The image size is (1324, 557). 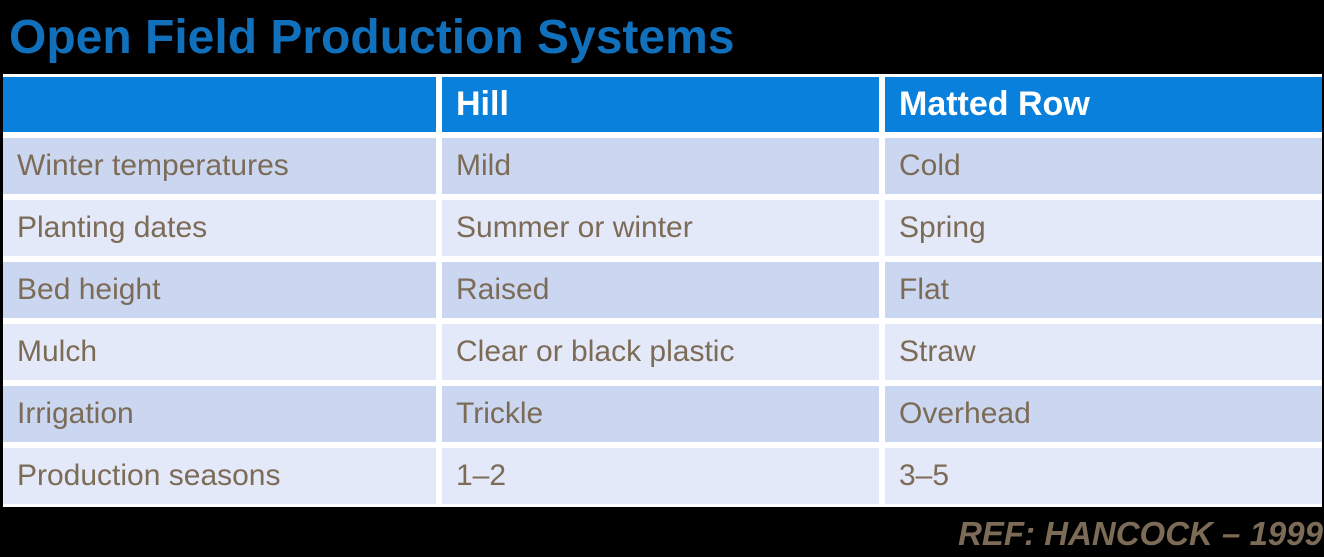 I want to click on matted-row-cell: Spring, so click(x=1103, y=228).